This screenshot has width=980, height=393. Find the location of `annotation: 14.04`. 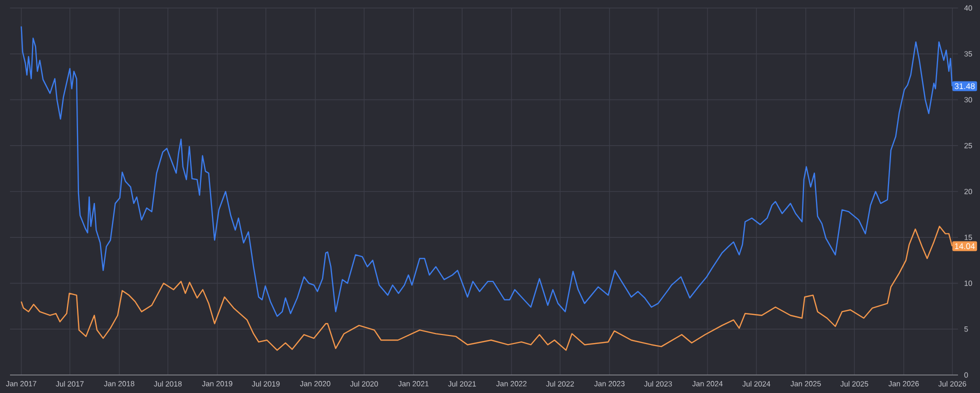

annotation: 14.04 is located at coordinates (965, 246).